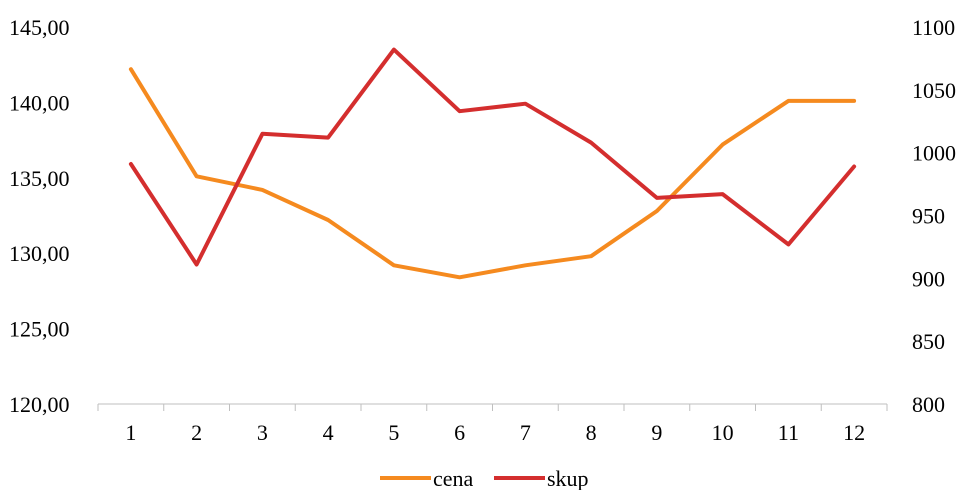 This screenshot has height=490, width=965. What do you see at coordinates (933, 27) in the screenshot?
I see `y-right-tick-label: 1100` at bounding box center [933, 27].